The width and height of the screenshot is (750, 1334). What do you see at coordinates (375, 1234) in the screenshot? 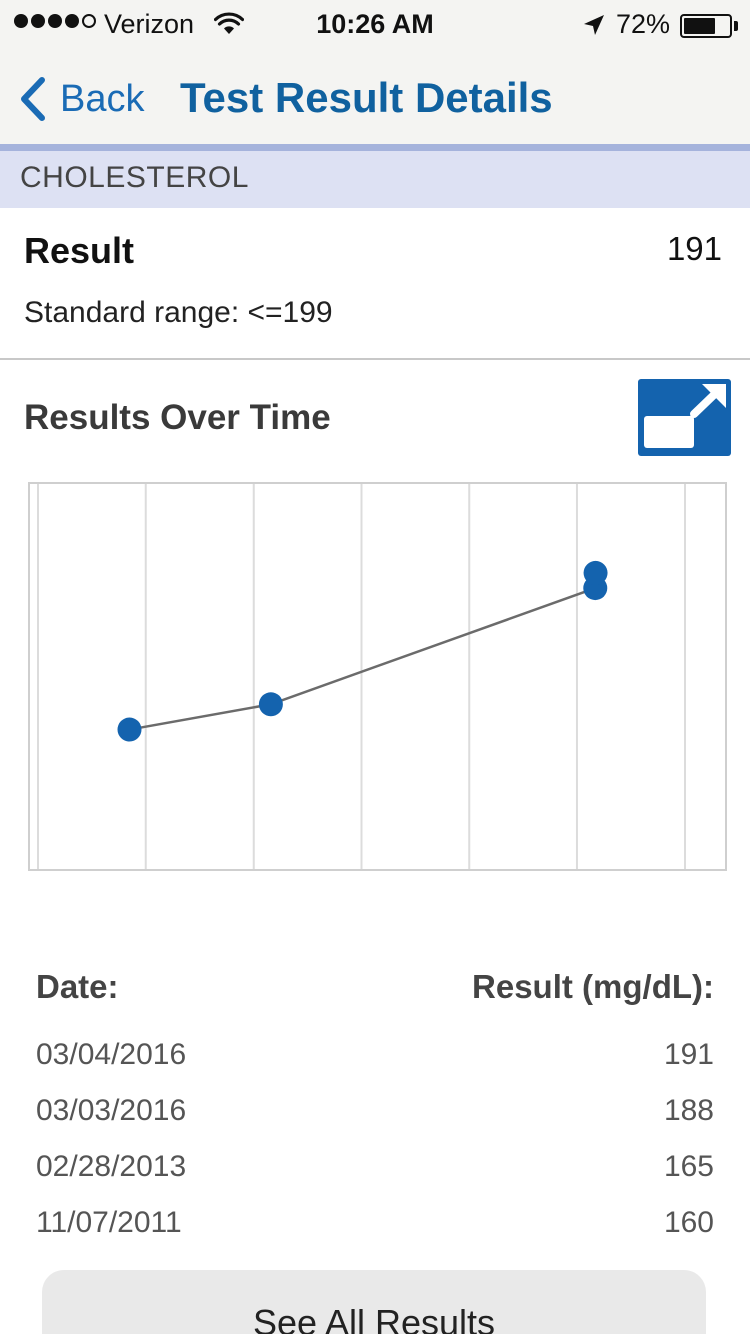
I see `table-row: 11/07/2011 160` at bounding box center [375, 1234].